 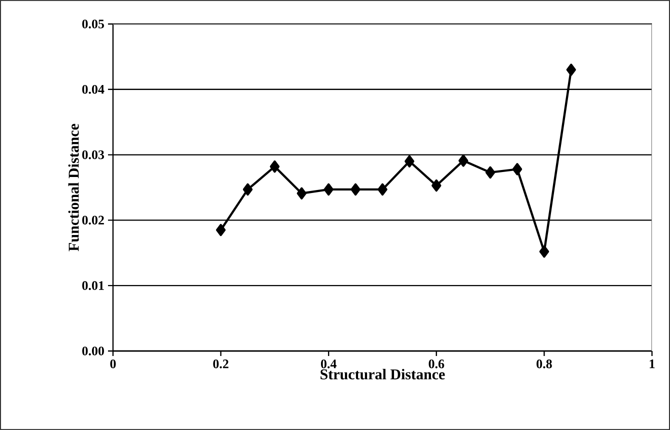 I want to click on y-axis-title: Functional Distance, so click(x=73, y=188).